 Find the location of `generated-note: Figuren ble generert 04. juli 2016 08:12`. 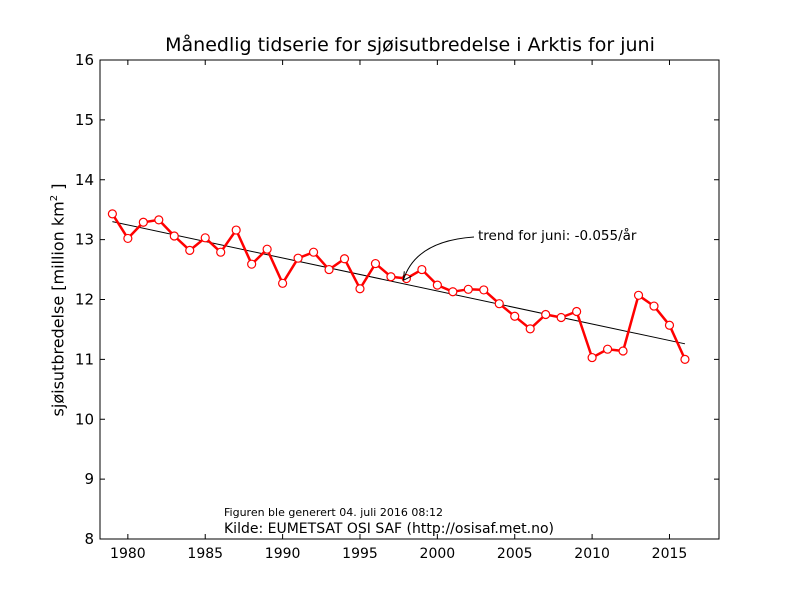

generated-note: Figuren ble generert 04. juli 2016 08:12 is located at coordinates (334, 512).